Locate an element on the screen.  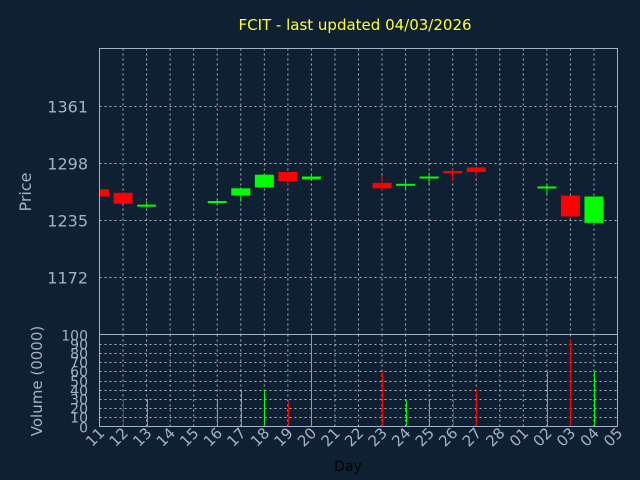
price-tick-label: 1361 is located at coordinates (67, 107).